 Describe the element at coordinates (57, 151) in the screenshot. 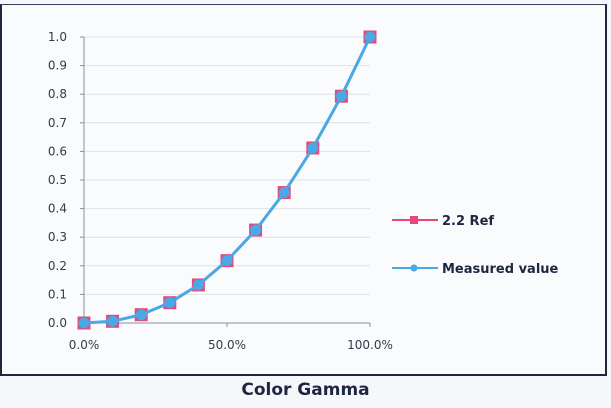

I see `y-tick-label: 0.6` at that location.